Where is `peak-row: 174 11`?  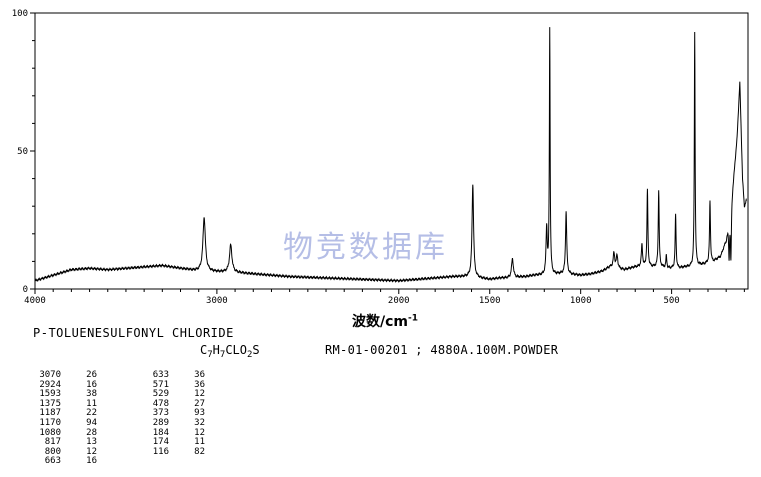
peak-row: 174 11 is located at coordinates (173, 443).